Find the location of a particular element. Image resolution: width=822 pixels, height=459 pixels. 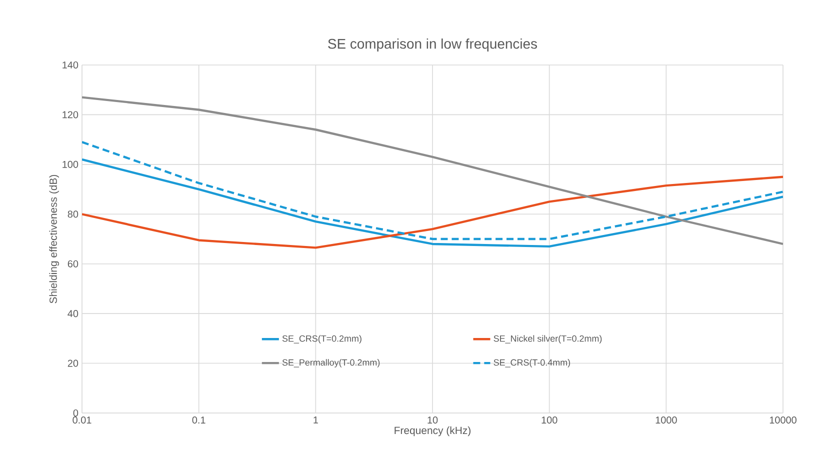

y-tick-label: 100 is located at coordinates (70, 164).